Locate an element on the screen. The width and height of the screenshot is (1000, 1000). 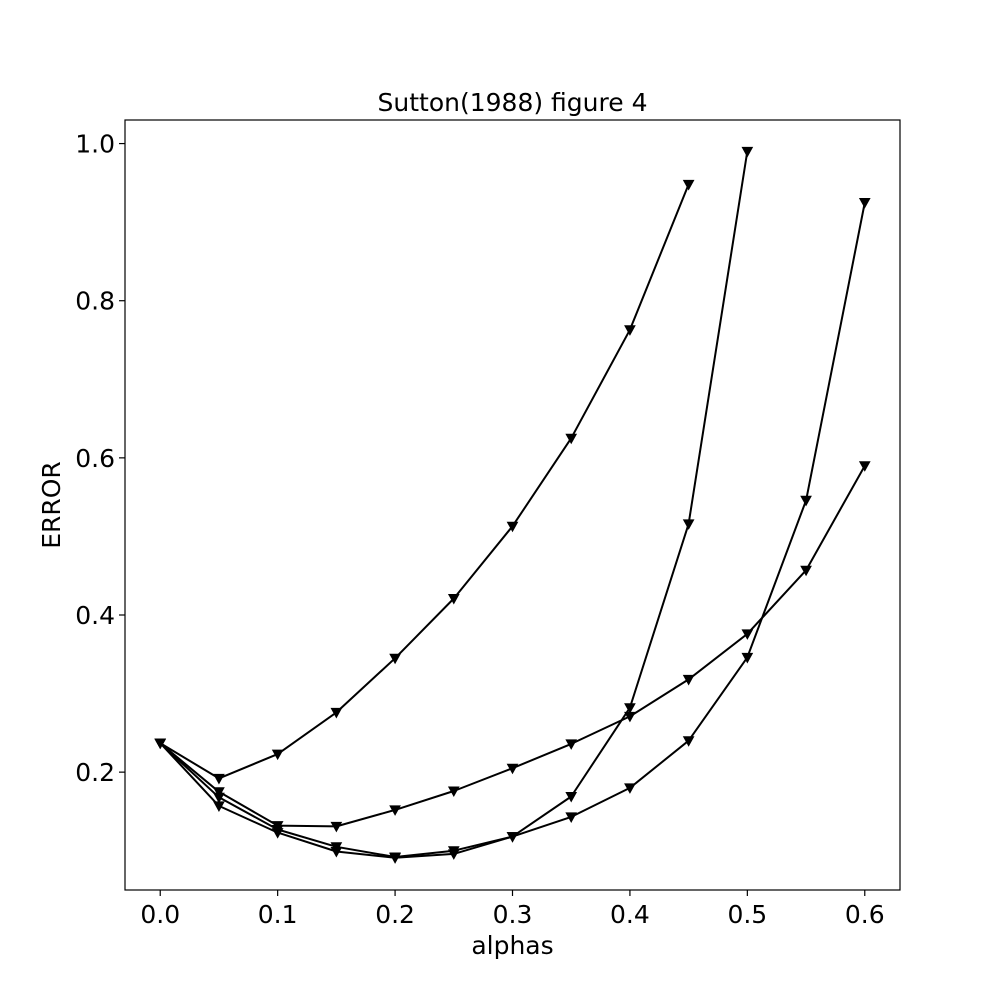
x-tick-label: 0.6 is located at coordinates (865, 914).